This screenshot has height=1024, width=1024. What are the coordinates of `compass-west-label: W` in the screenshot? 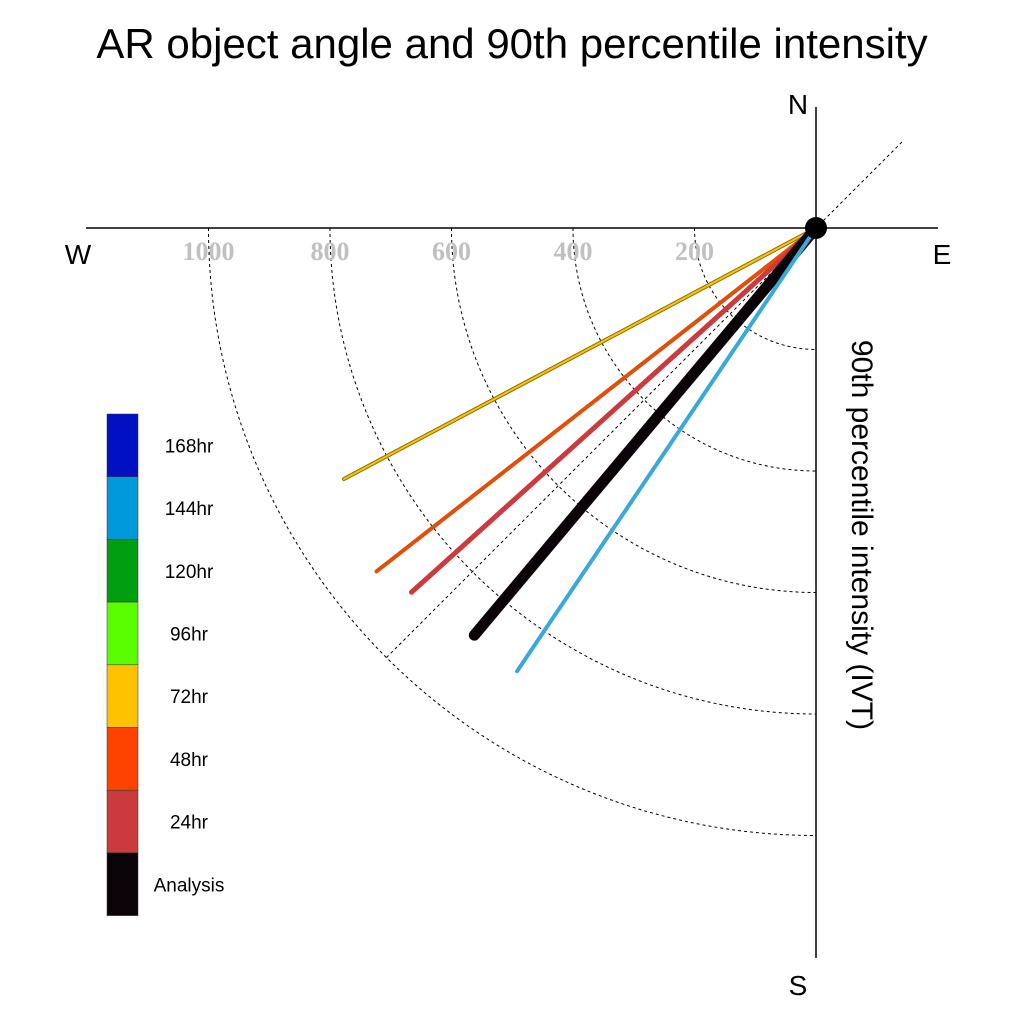 It's located at (78, 254).